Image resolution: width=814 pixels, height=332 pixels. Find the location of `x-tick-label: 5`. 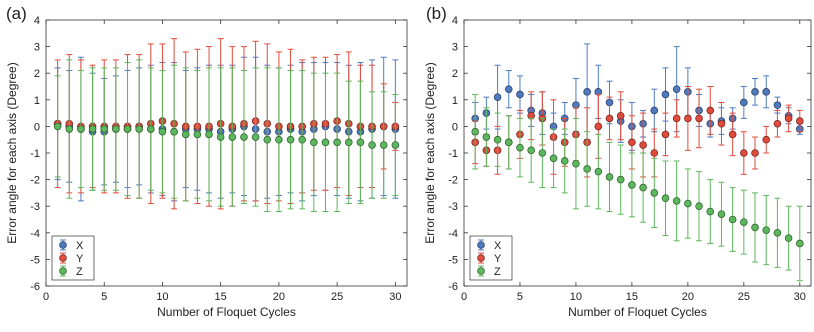

x-tick-label: 5 is located at coordinates (104, 297).